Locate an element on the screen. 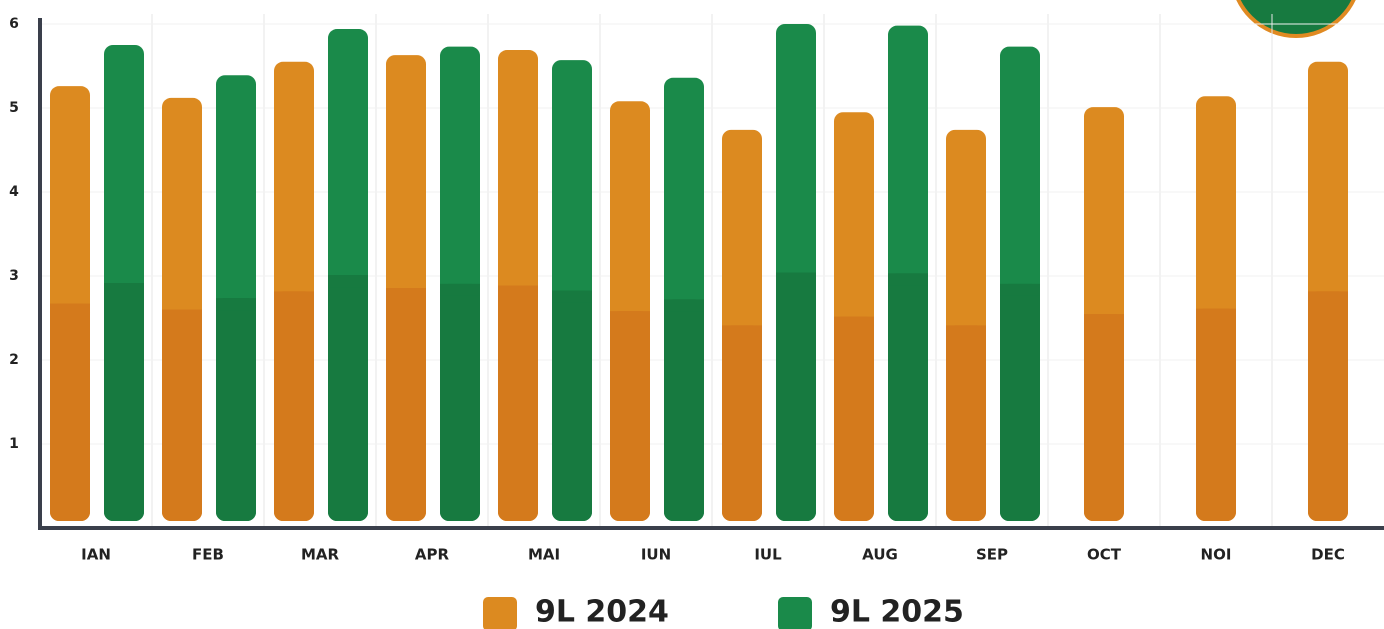  badge is located at coordinates (1296, 19).